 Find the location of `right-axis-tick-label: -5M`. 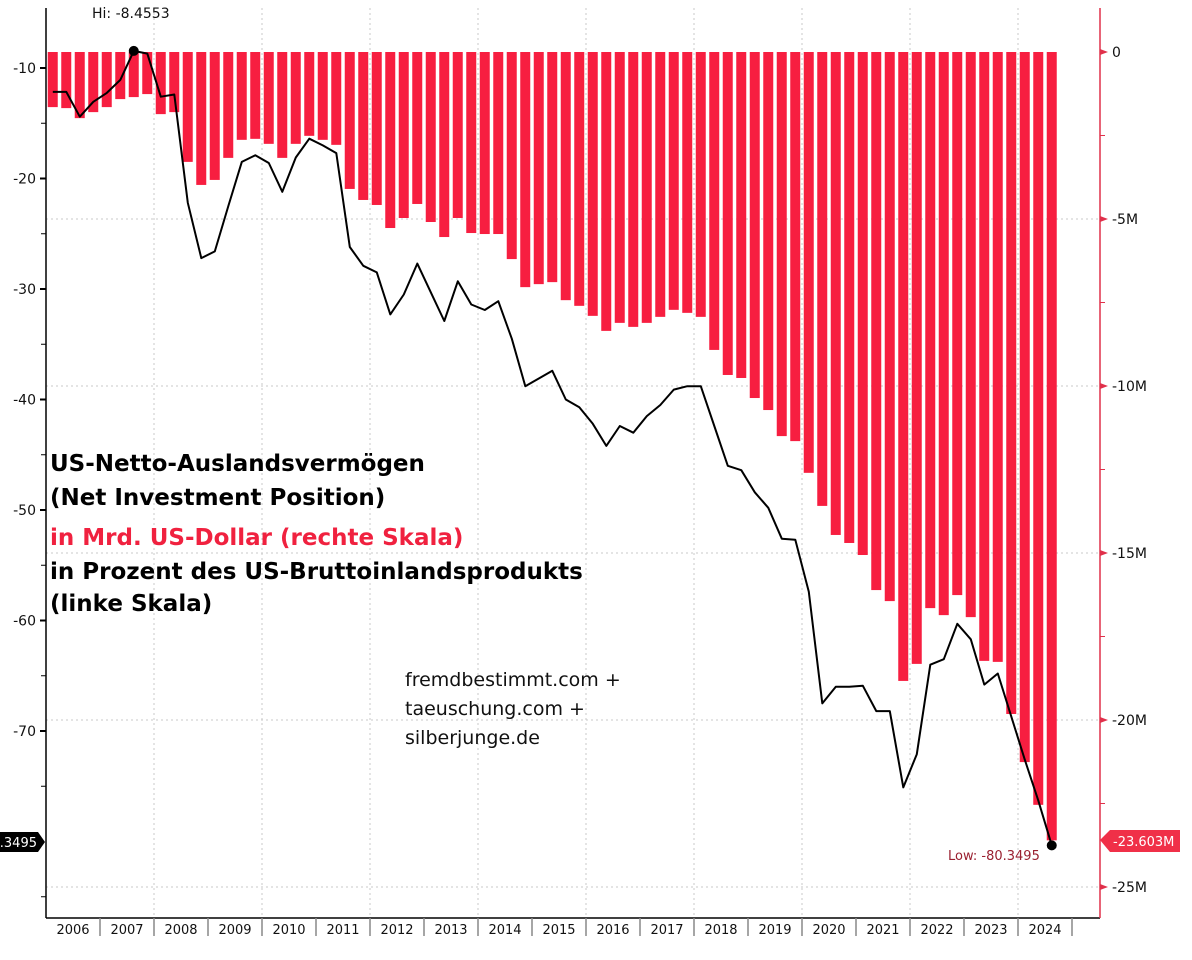

right-axis-tick-label: -5M is located at coordinates (1125, 220).